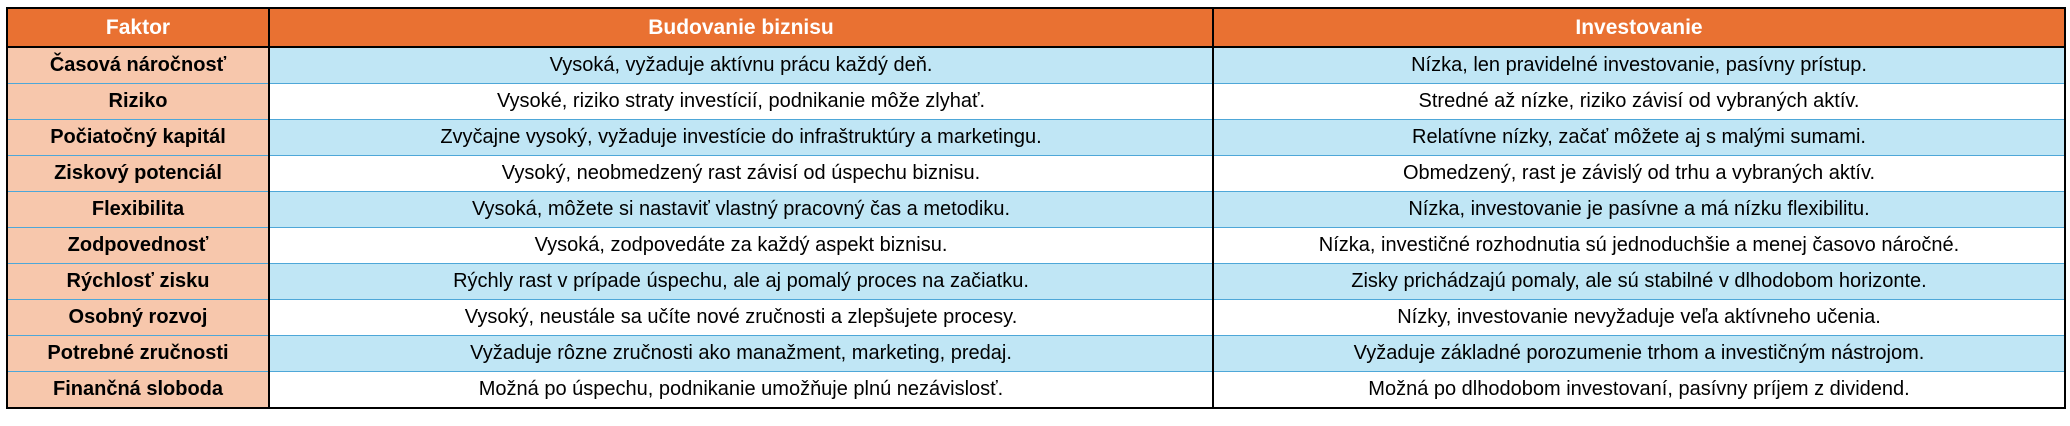 The image size is (2070, 426). What do you see at coordinates (138, 245) in the screenshot?
I see `factor-cell: Zodpovednosť` at bounding box center [138, 245].